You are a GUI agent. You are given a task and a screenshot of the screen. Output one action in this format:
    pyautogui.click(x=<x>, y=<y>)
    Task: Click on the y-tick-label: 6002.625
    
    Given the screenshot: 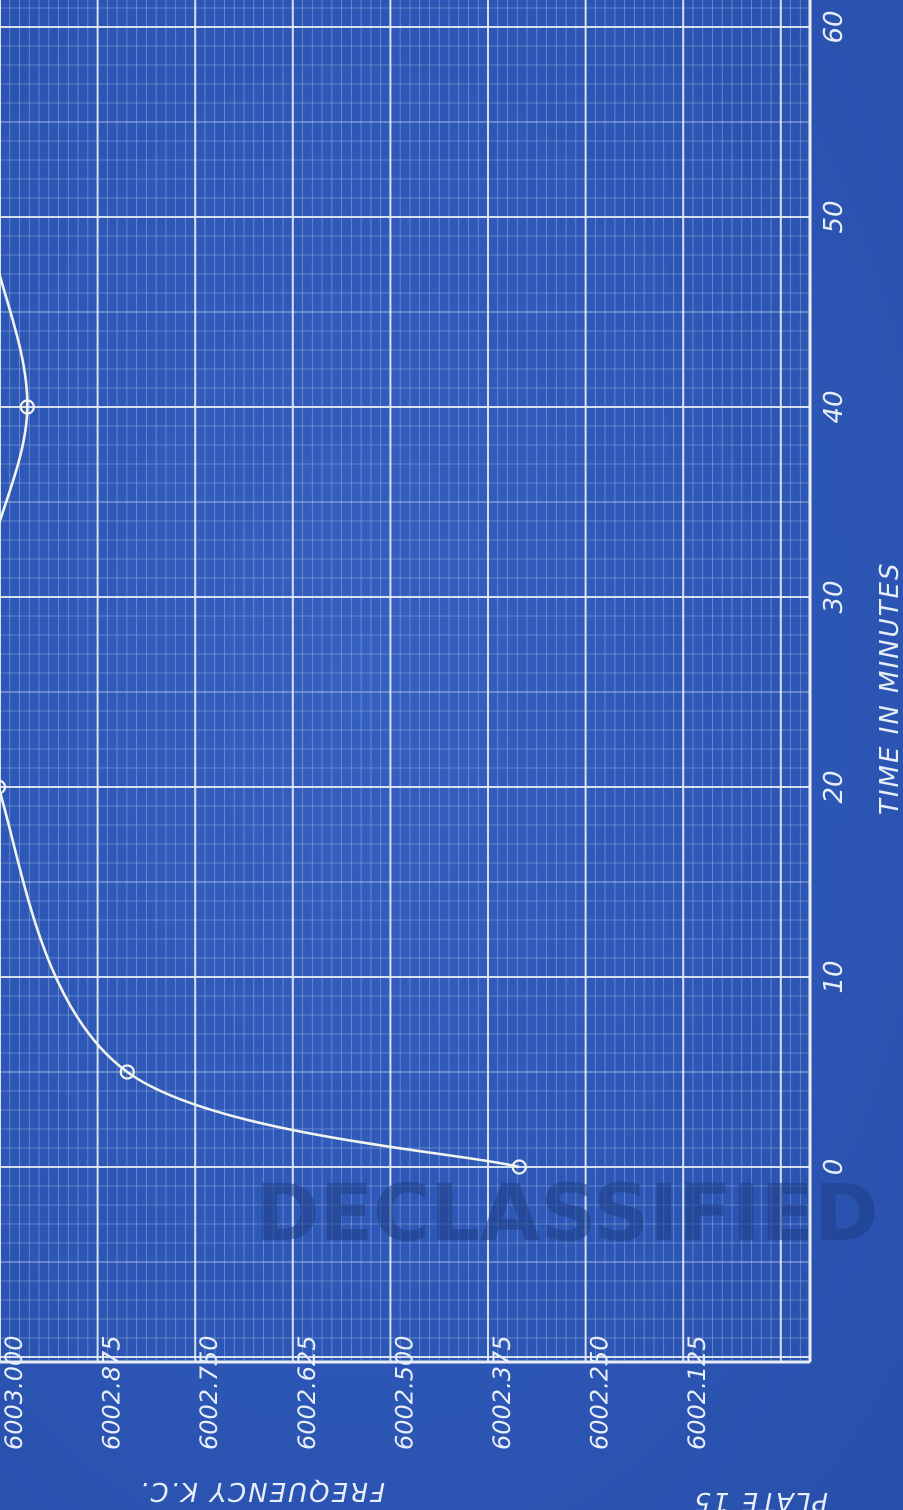 What is the action you would take?
    pyautogui.click(x=307, y=1392)
    